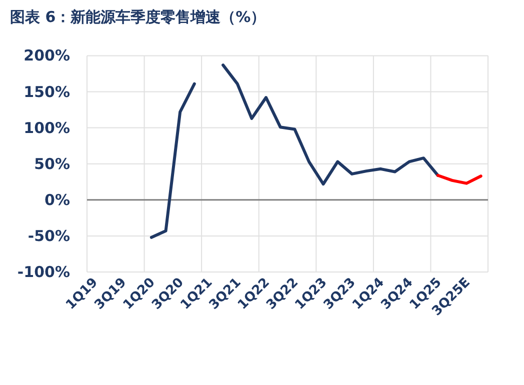 The height and width of the screenshot is (385, 524). I want to click on y-tick-label: -50%, so click(49, 235).